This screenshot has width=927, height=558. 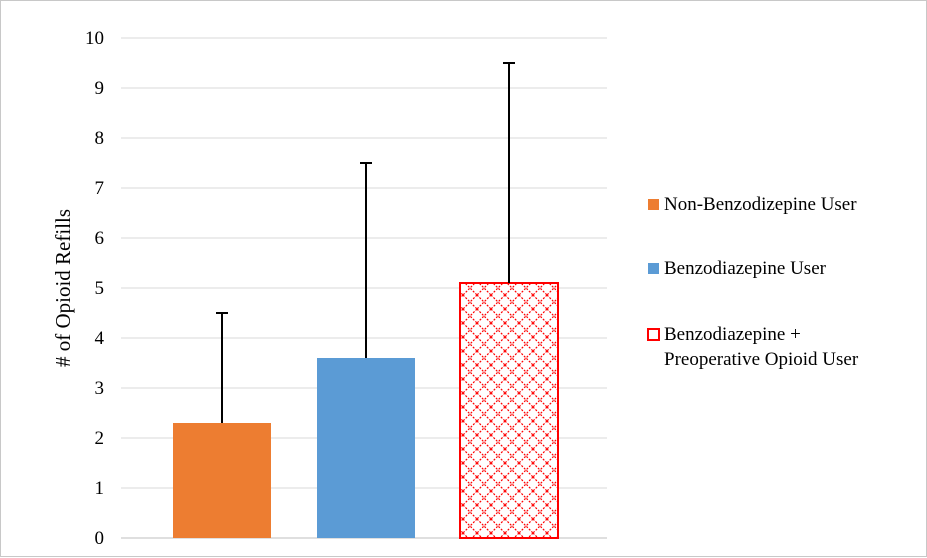 I want to click on y-tick-label-10: 10, so click(x=94, y=38).